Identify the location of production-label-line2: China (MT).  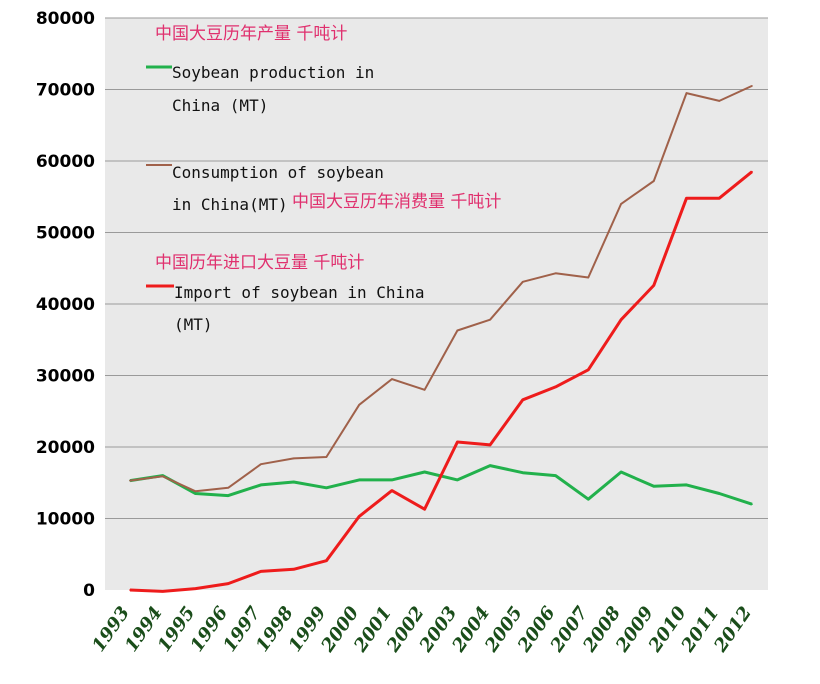
(220, 105).